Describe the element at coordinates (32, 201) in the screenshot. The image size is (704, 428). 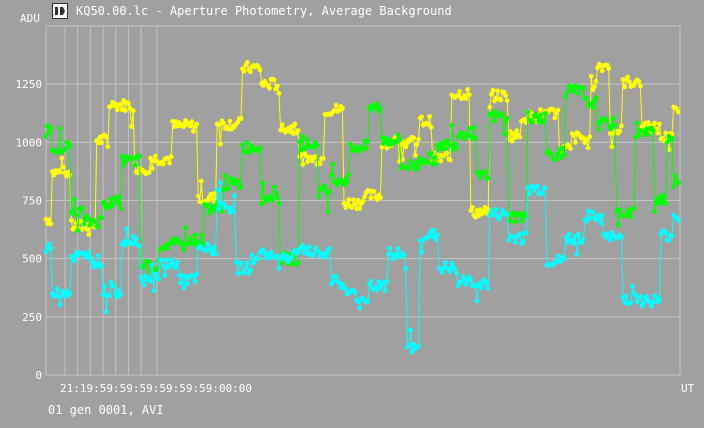
I see `y-tick-label: 750` at that location.